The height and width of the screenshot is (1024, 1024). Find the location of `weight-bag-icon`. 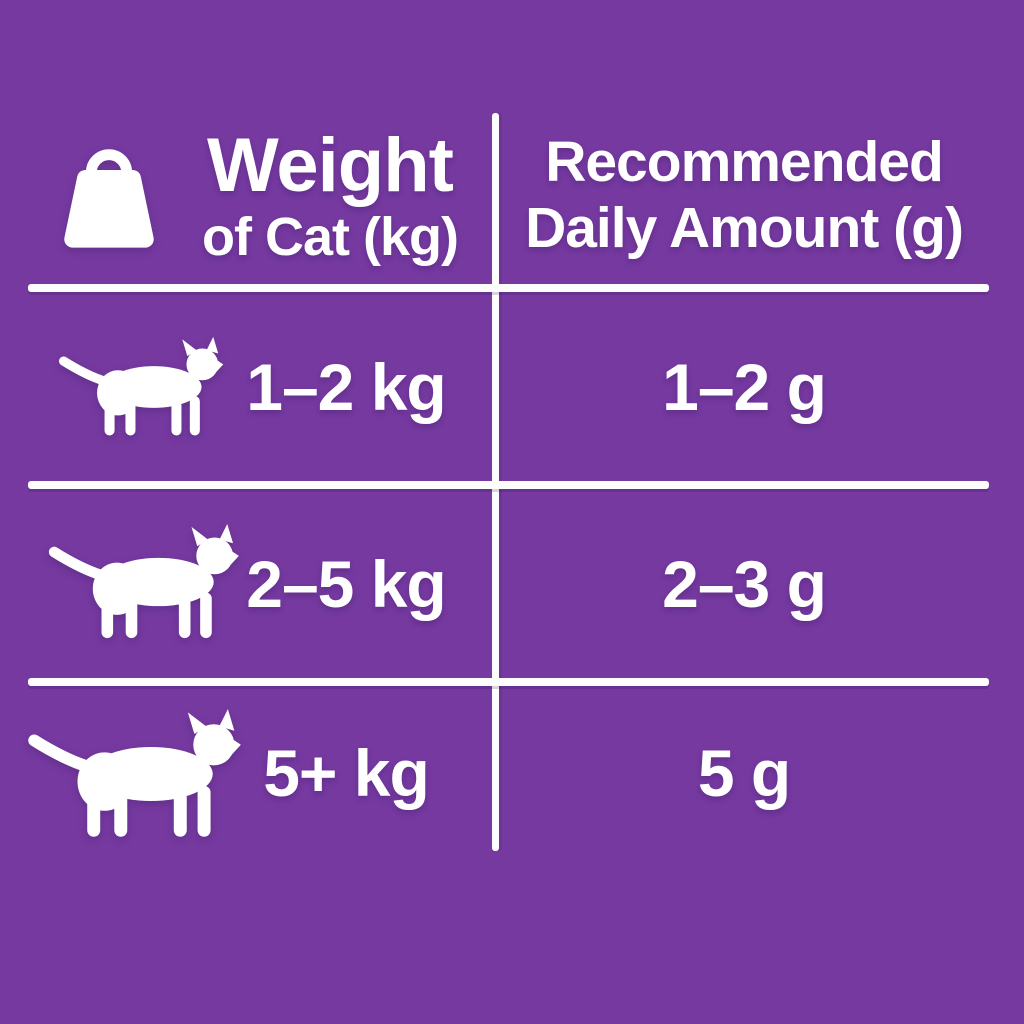

weight-bag-icon is located at coordinates (109, 198).